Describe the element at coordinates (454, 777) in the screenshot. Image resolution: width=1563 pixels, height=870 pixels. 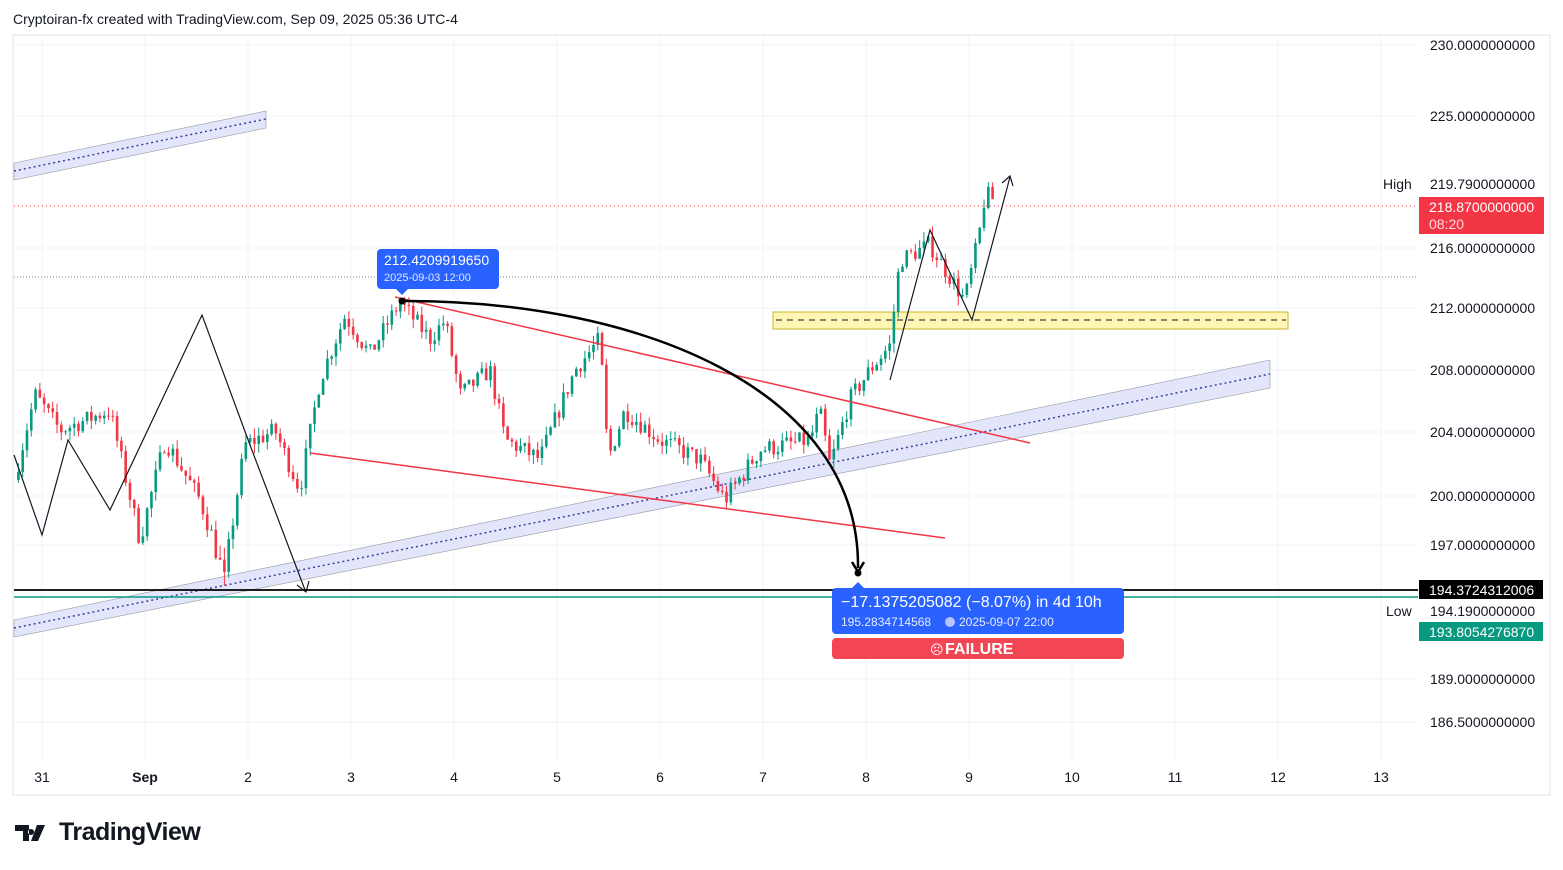
I see `x-tick-label: 4` at that location.